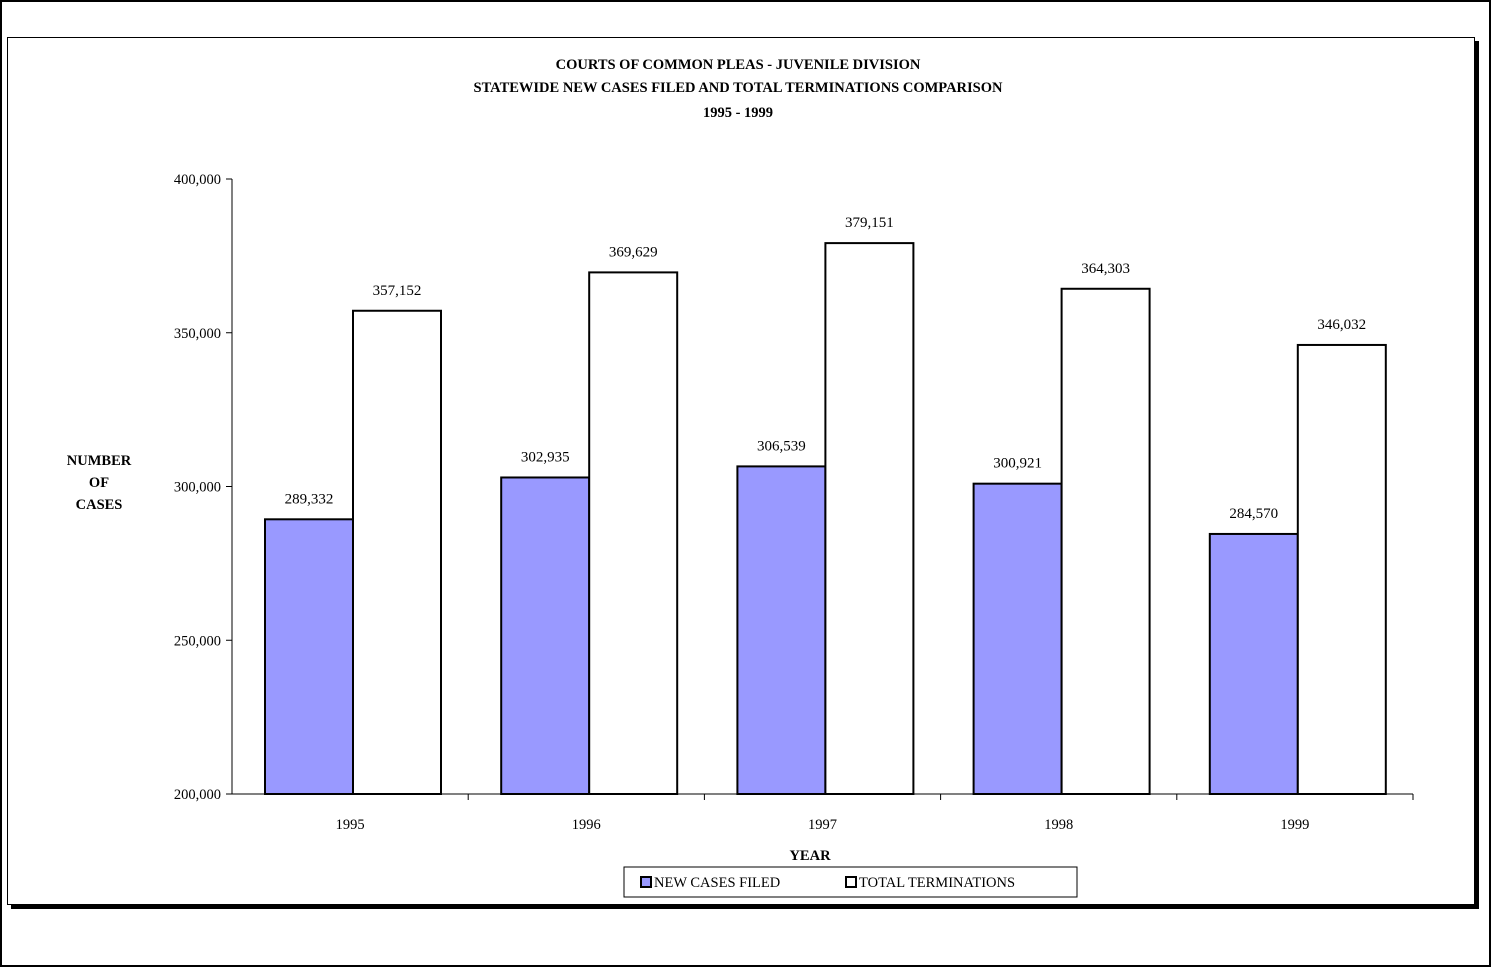 The width and height of the screenshot is (1491, 967). I want to click on x-tick-label: 1998, so click(1058, 825).